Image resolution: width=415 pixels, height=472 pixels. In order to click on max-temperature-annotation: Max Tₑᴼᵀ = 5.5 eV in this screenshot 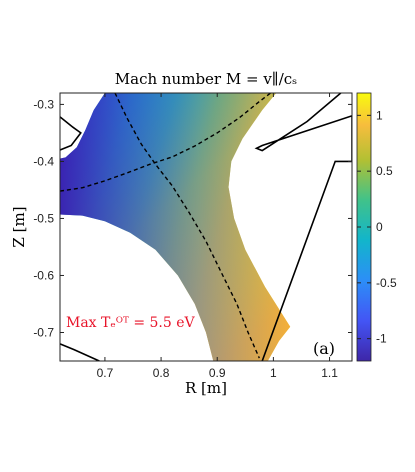, I will do `click(131, 323)`.